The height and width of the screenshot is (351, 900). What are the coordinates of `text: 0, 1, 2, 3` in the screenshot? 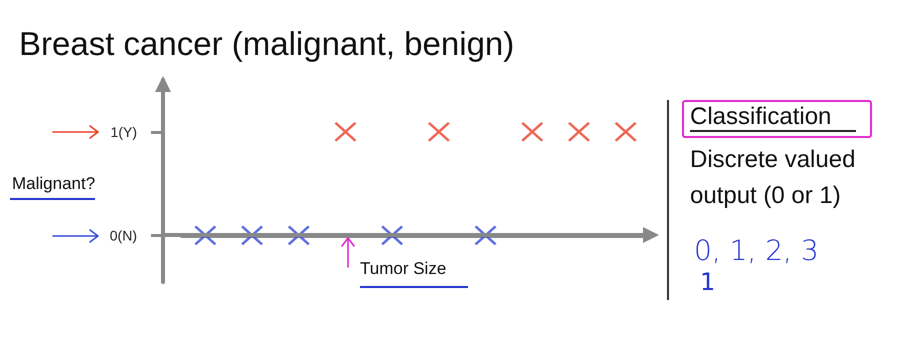 It's located at (756, 250).